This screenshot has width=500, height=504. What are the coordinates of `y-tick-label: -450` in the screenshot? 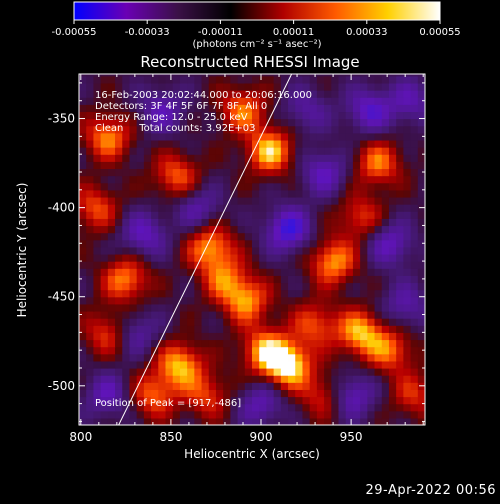 It's located at (61, 297).